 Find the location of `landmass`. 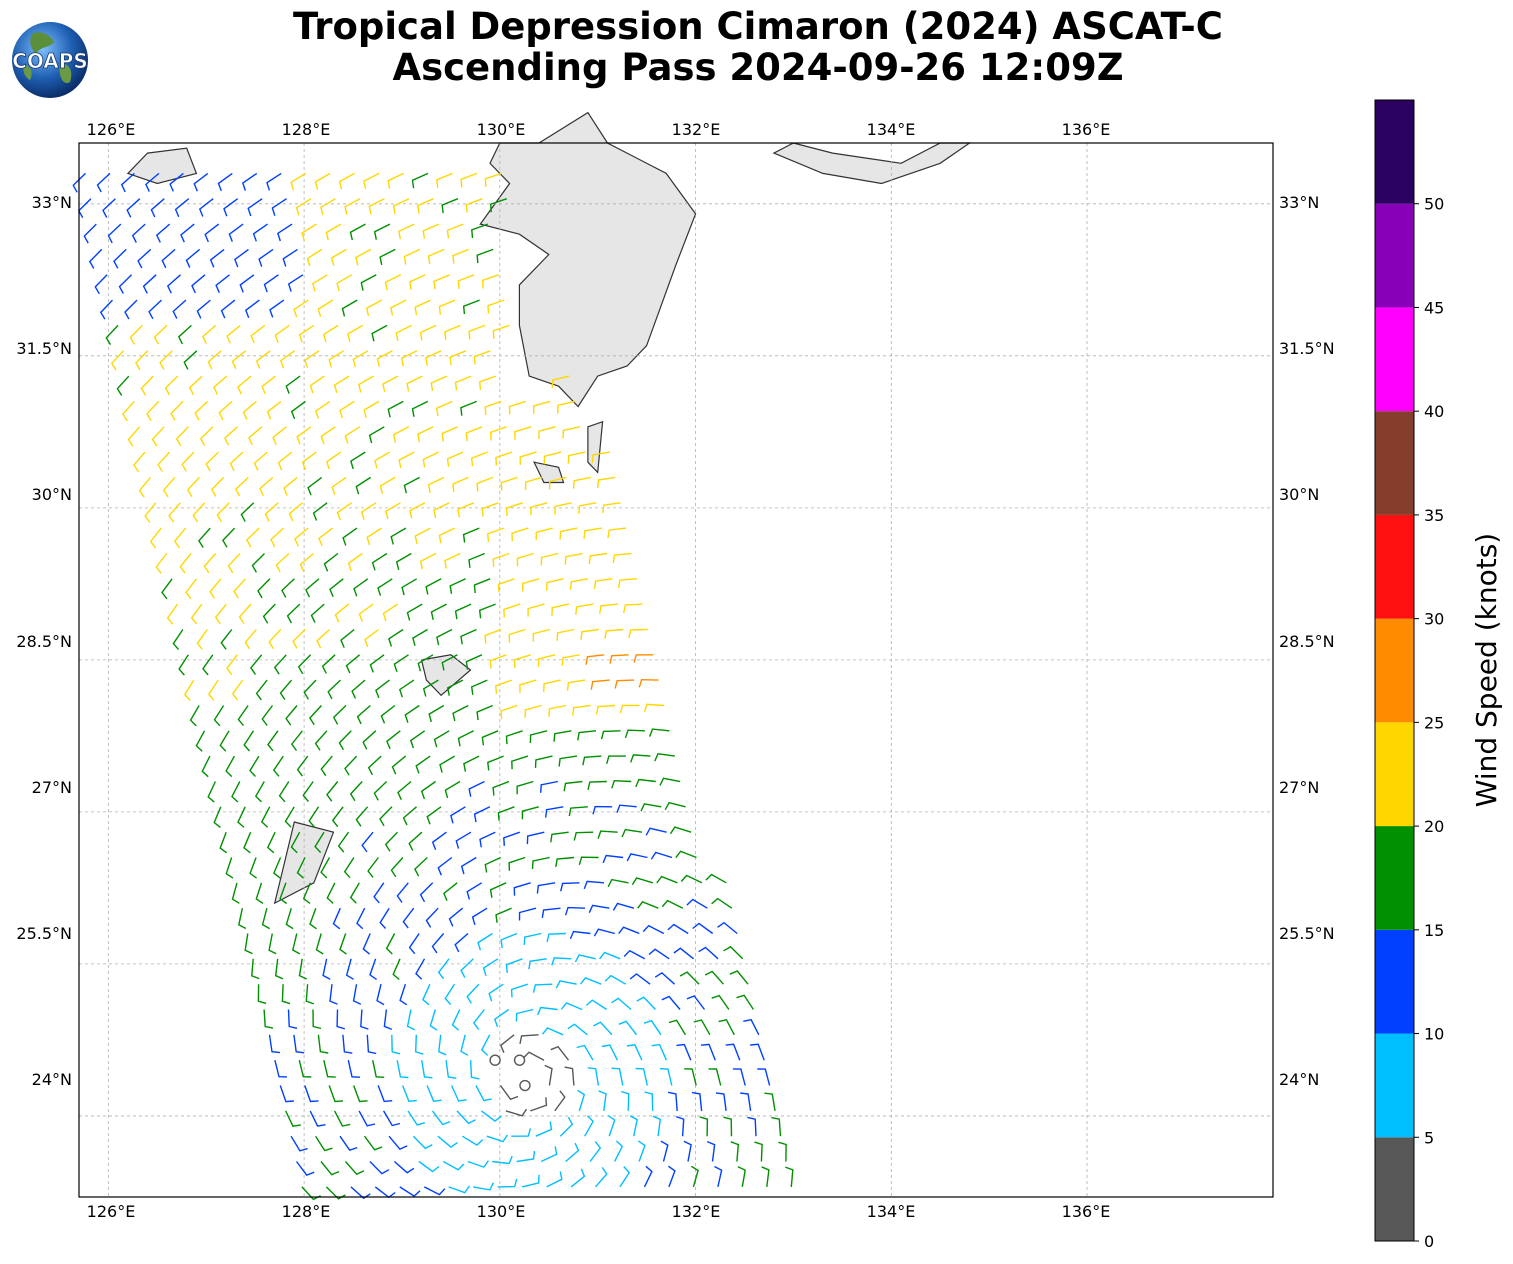

landmass is located at coordinates (304, 863).